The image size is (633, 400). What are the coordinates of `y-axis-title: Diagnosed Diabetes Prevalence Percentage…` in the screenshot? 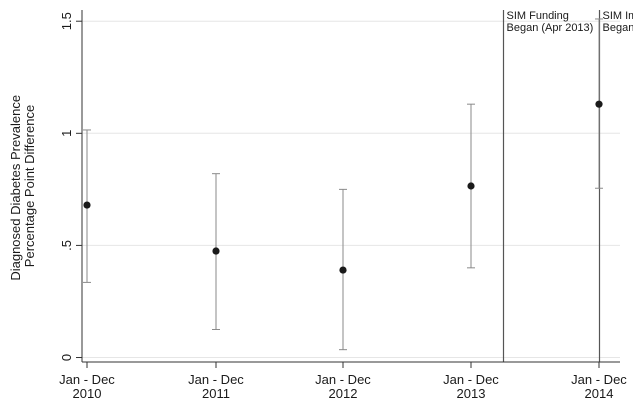 It's located at (22, 185).